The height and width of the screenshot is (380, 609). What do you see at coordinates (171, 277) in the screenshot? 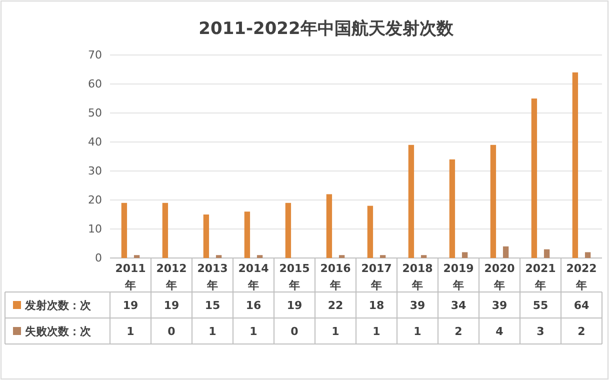
I see `x-tick-label: 2012年` at bounding box center [171, 277].